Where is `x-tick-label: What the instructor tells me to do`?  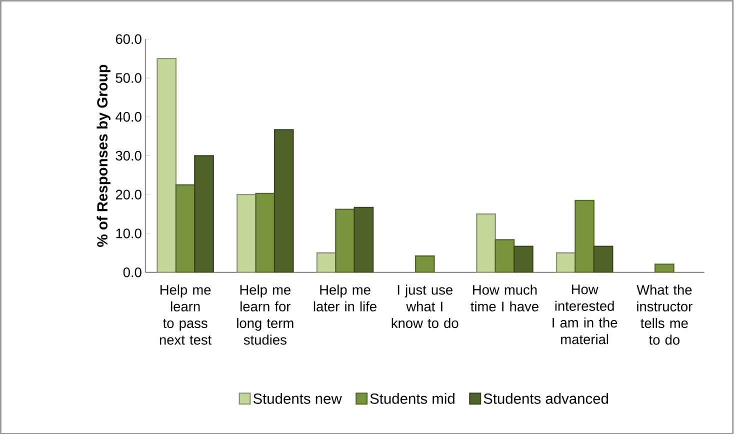 x-tick-label: What the instructor tells me to do is located at coordinates (664, 314).